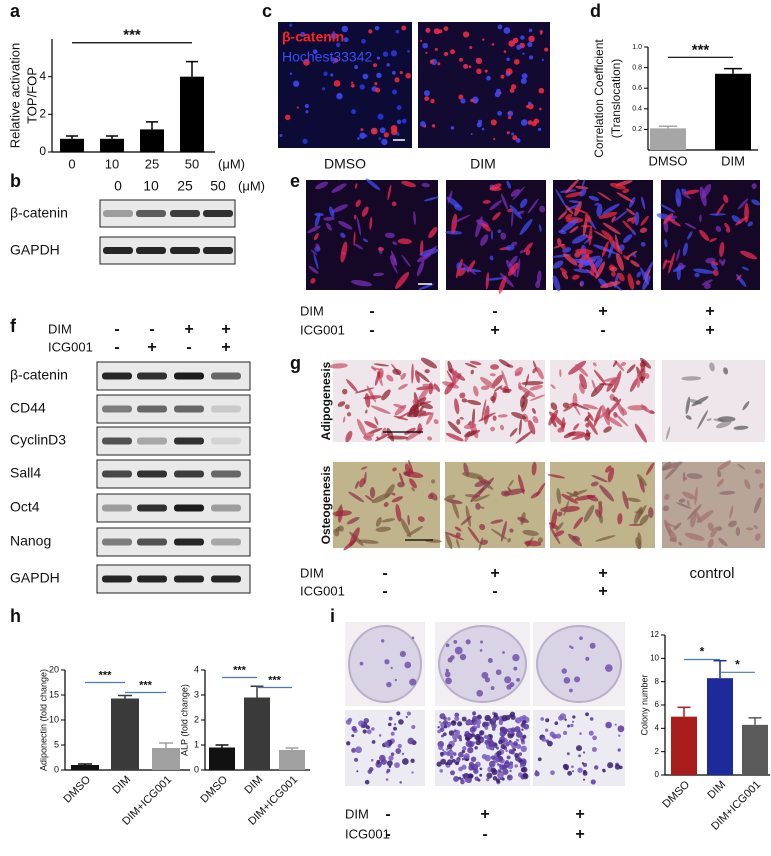 This screenshot has width=771, height=856. Describe the element at coordinates (657, 704) in the screenshot. I see `y-tick-label: 6` at that location.